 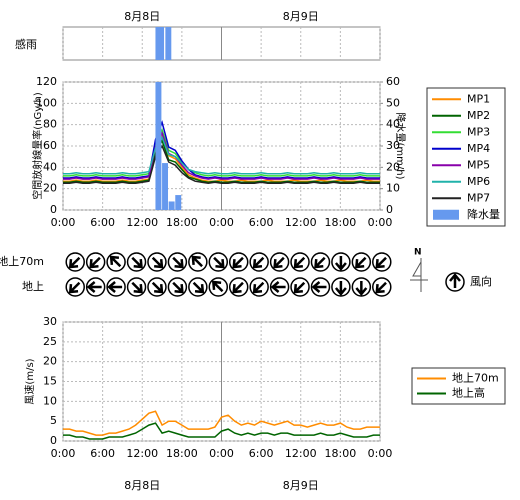 I want to click on date-label: 8月8日, so click(x=142, y=485).